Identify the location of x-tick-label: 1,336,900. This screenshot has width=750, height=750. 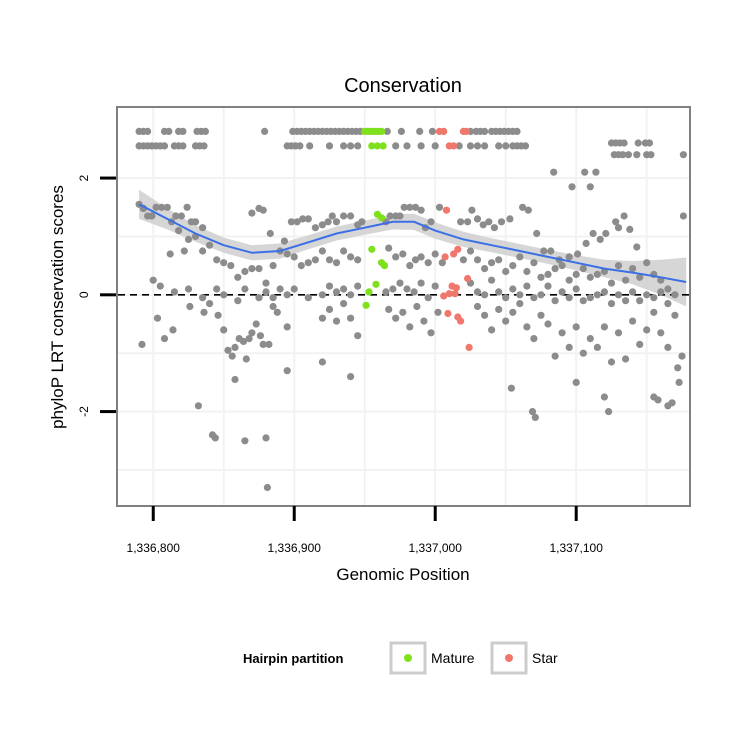
(295, 548).